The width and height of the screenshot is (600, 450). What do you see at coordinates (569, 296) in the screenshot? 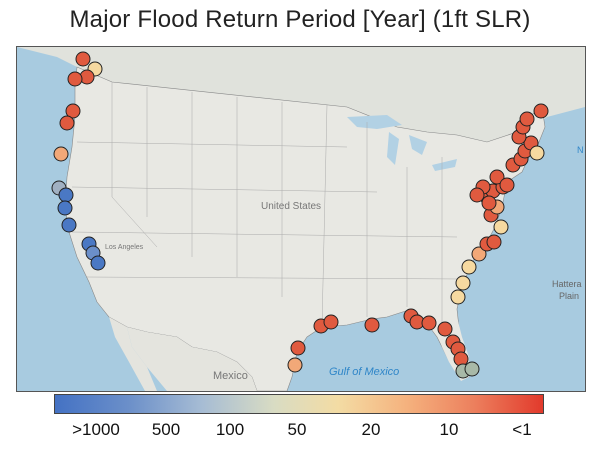
I see `label-hatteras-plain: Plain` at bounding box center [569, 296].